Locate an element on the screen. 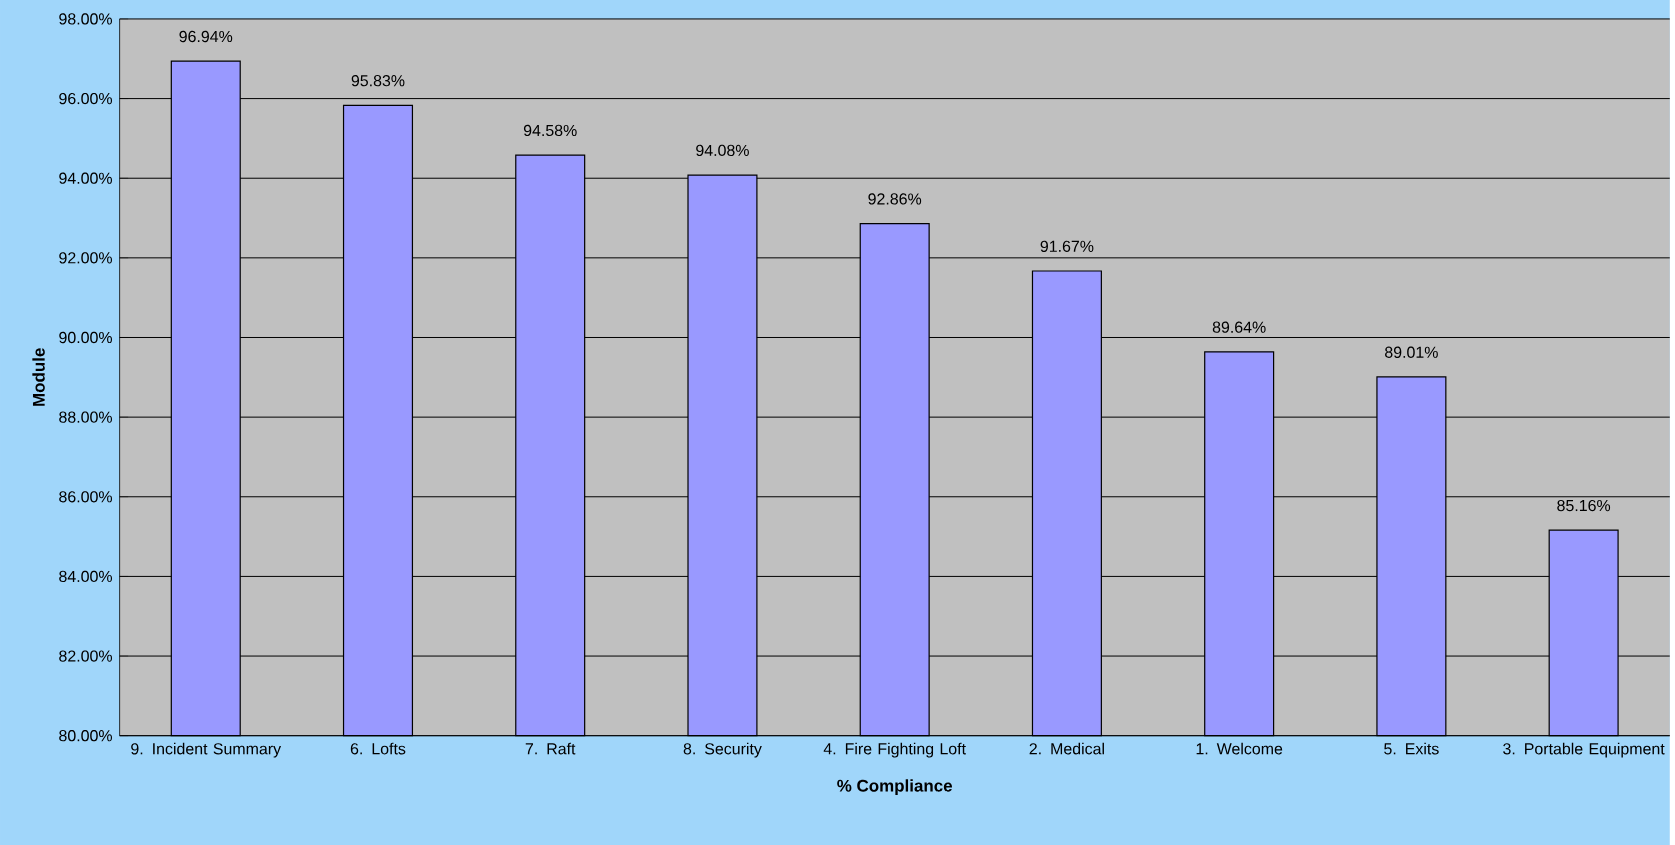 The width and height of the screenshot is (1675, 845). y-tick-label: 92.00% is located at coordinates (85, 258).